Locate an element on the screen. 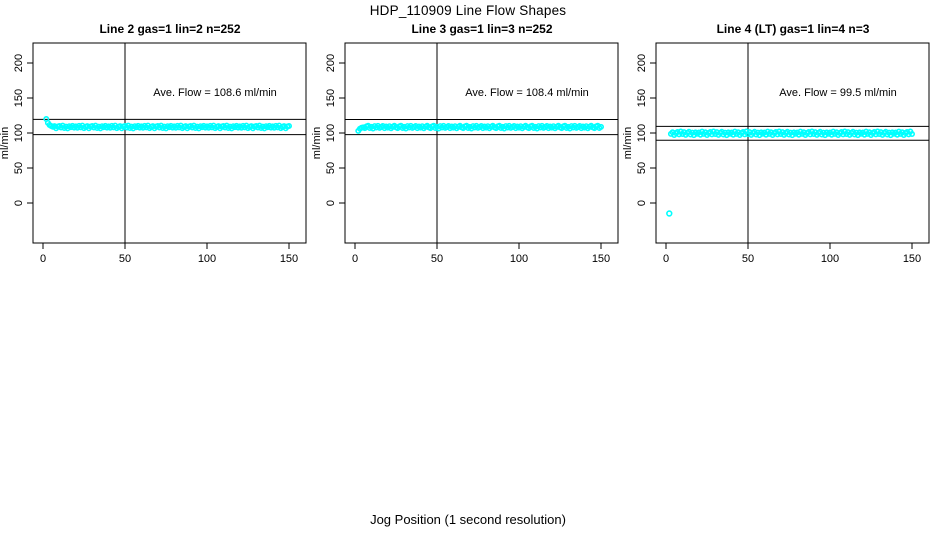  x-axis-label: Jog Position (1 second resolution) is located at coordinates (468, 519).